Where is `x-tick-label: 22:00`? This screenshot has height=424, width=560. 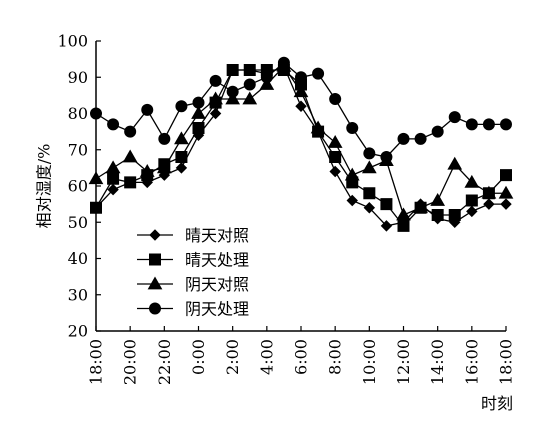
x-tick-label: 22:00 is located at coordinates (164, 362).